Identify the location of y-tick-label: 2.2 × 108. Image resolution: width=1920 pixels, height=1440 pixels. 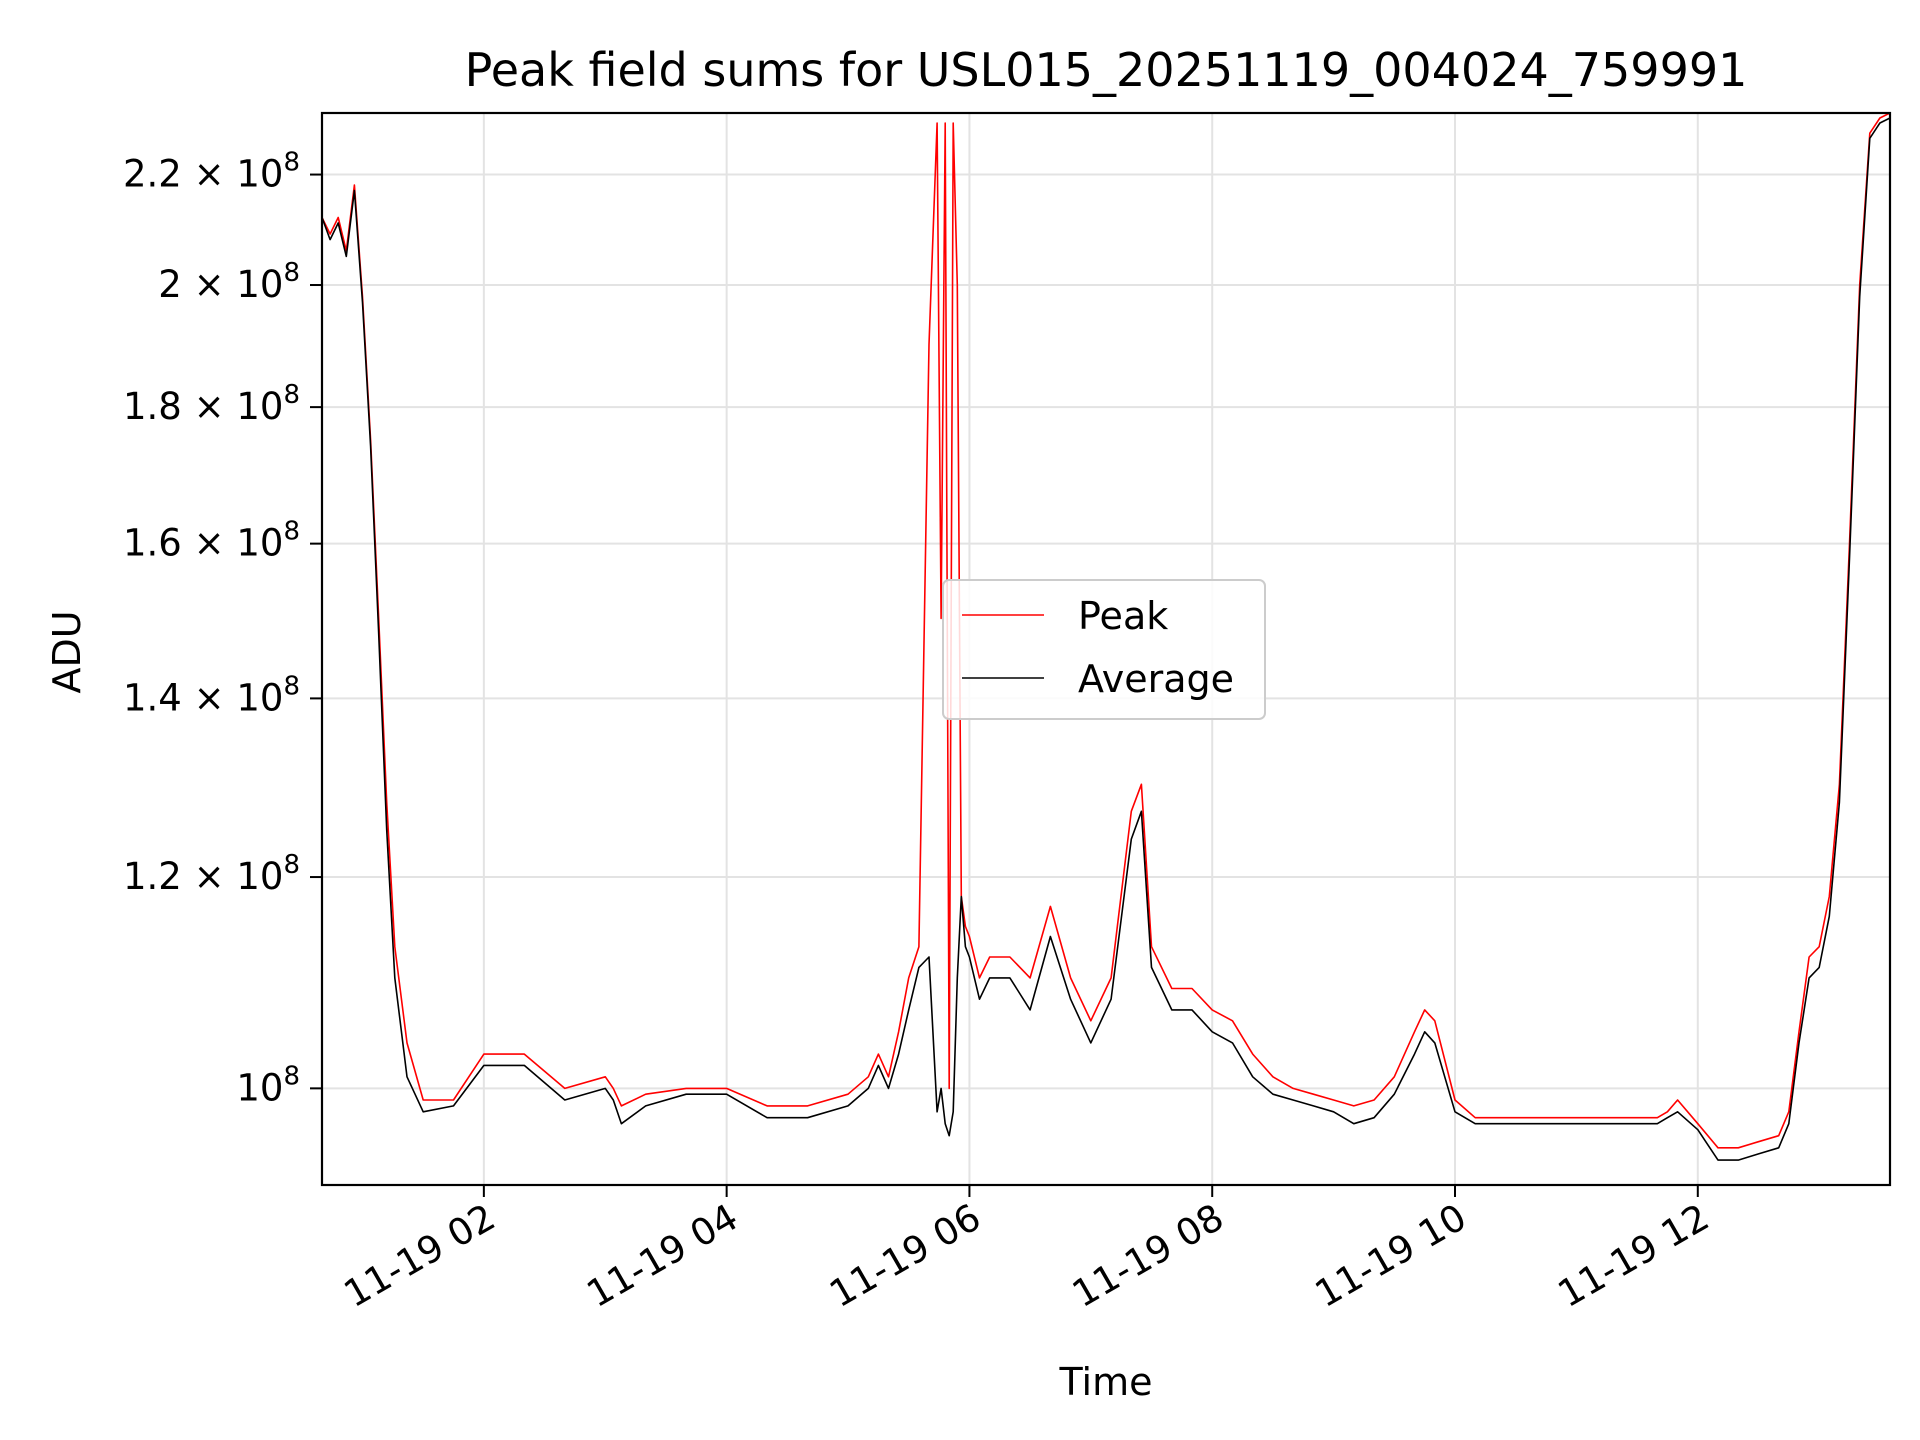
(211, 172).